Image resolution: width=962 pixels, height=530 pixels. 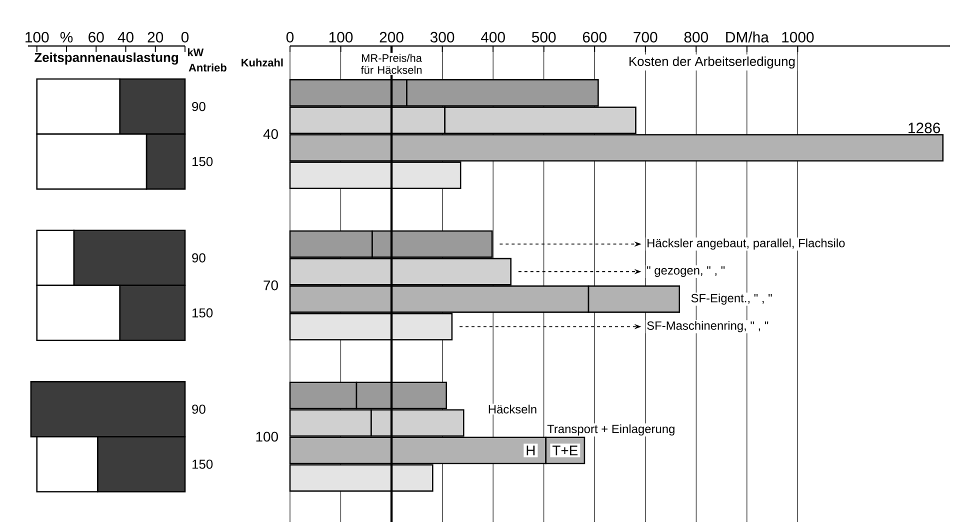 I want to click on text: Kosten der Arbeitserledigung, so click(x=712, y=62).